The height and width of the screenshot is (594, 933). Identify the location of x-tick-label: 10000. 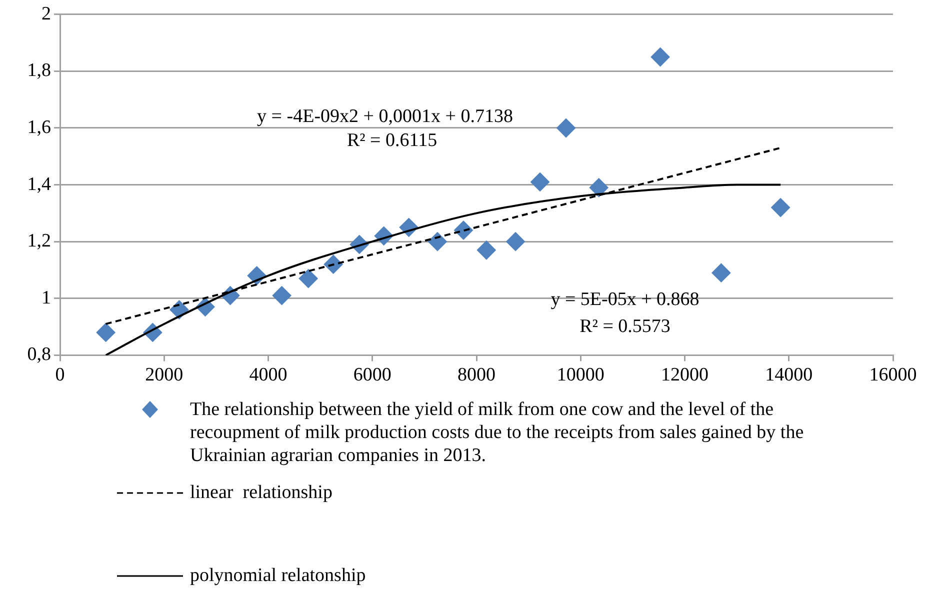
(580, 375).